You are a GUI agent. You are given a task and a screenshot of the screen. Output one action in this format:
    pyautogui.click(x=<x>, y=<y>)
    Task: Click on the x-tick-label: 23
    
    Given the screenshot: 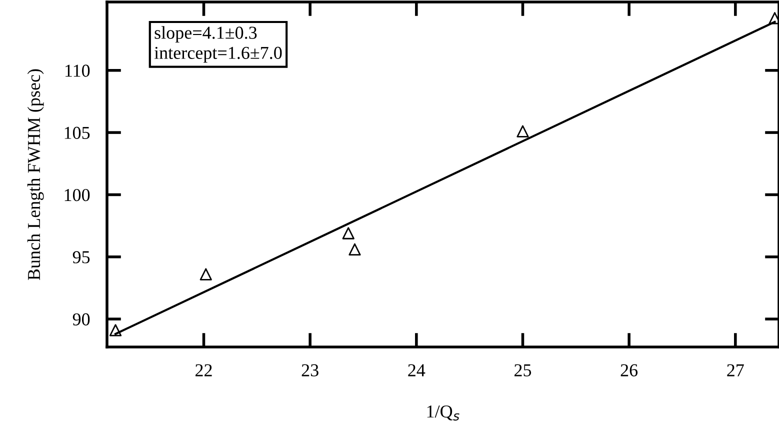 What is the action you would take?
    pyautogui.click(x=310, y=370)
    